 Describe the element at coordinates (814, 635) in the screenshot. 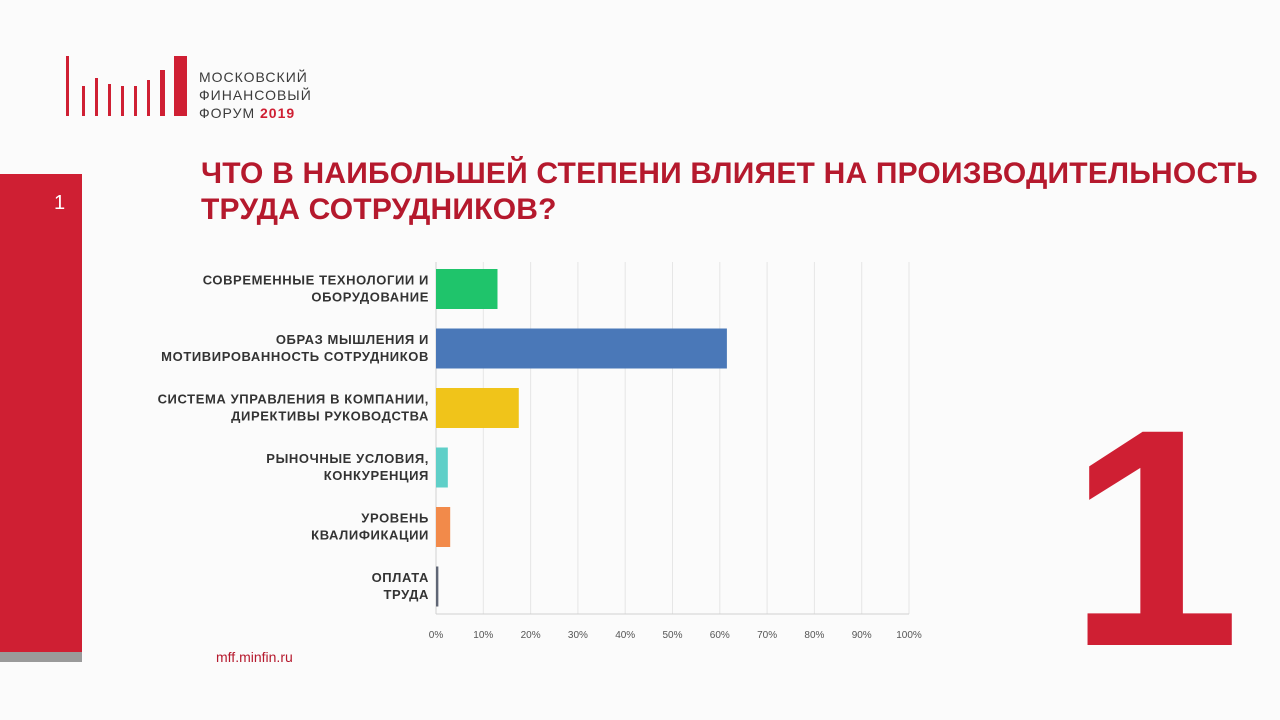

I see `x-tick-label: 80%` at that location.